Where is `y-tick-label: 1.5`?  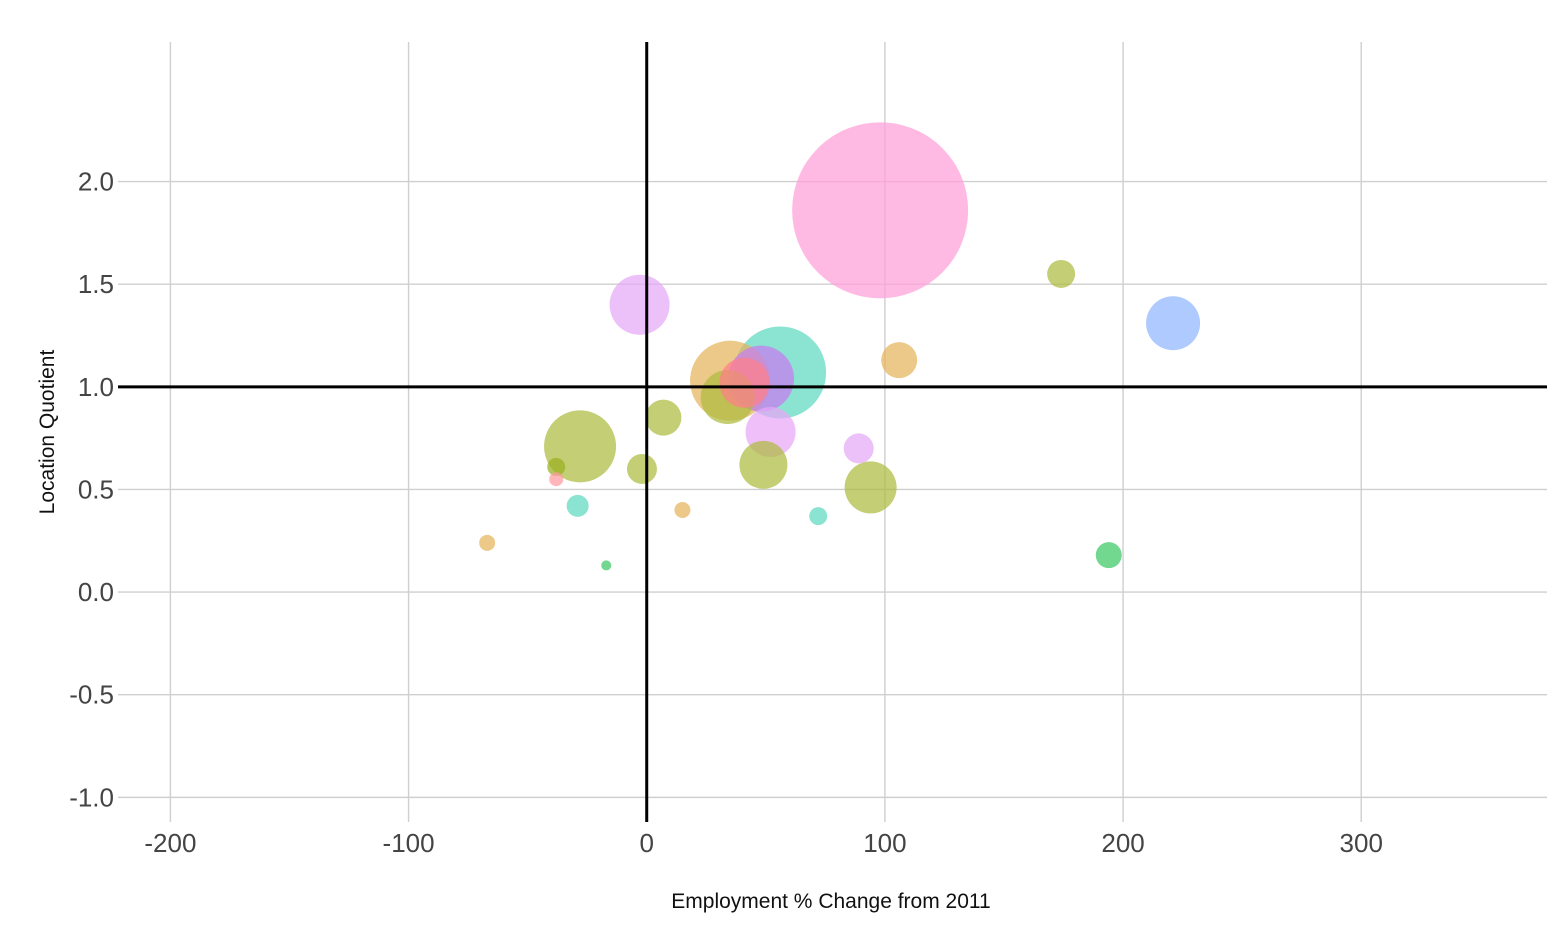
y-tick-label: 1.5 is located at coordinates (96, 284).